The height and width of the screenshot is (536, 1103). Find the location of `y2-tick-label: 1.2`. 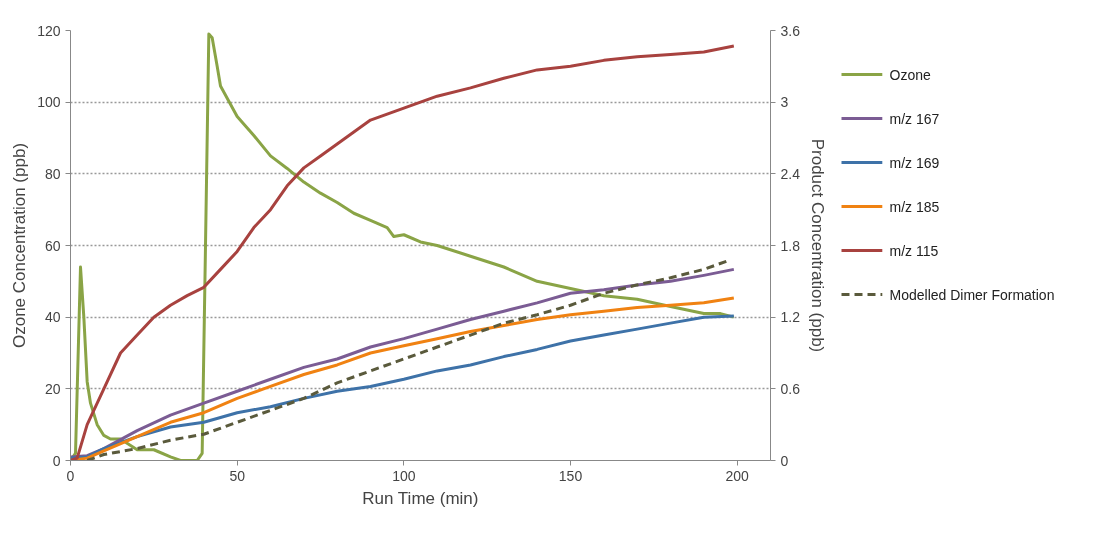

y2-tick-label: 1.2 is located at coordinates (790, 317).